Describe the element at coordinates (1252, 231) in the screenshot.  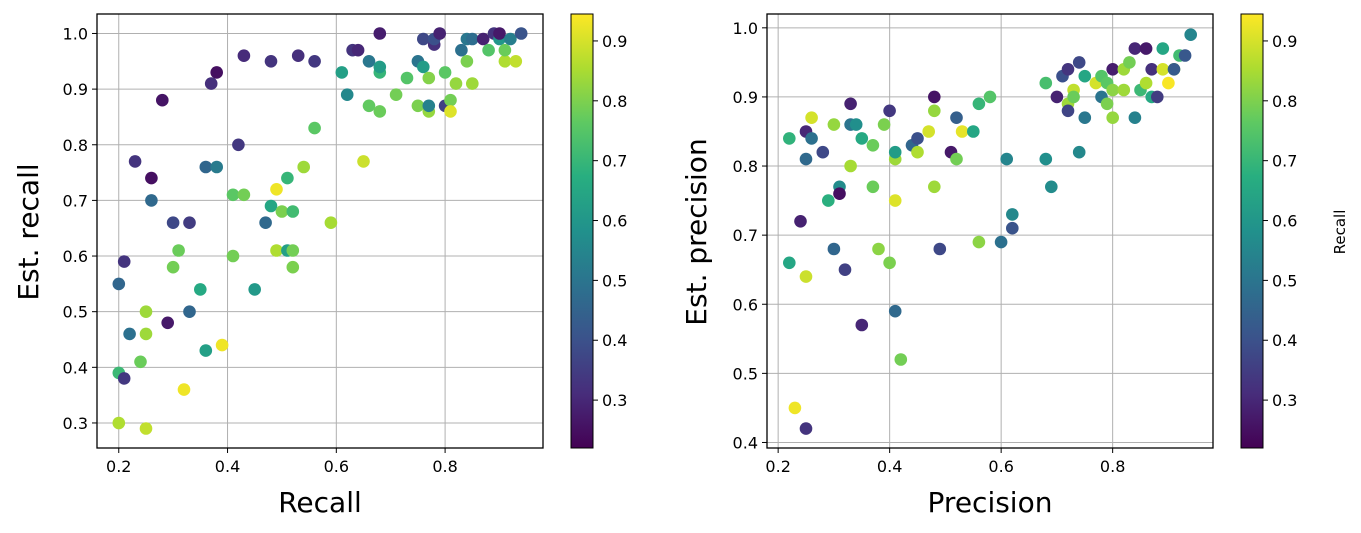
I see `right-colorbar-gradient` at that location.